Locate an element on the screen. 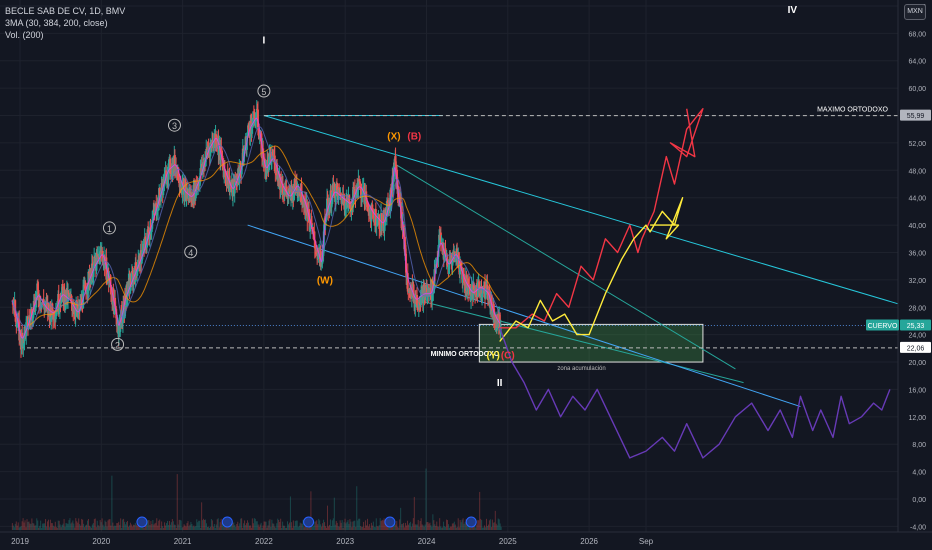 The width and height of the screenshot is (932, 550). y-tick-label: 52,00 is located at coordinates (917, 144).